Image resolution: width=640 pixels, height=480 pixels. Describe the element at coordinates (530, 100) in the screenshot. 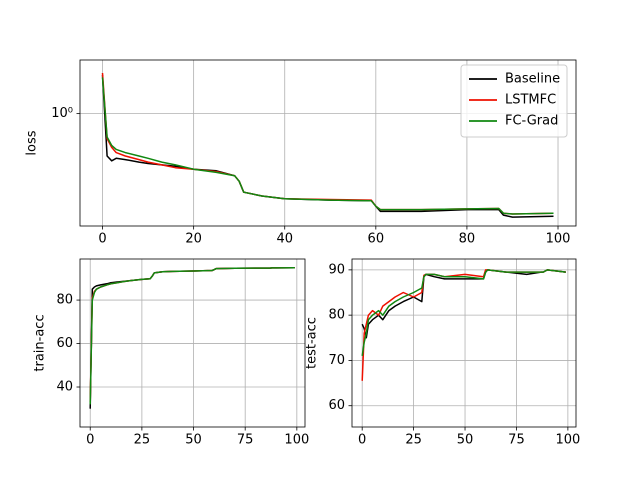

I see `legend-label: LSTMFC` at that location.